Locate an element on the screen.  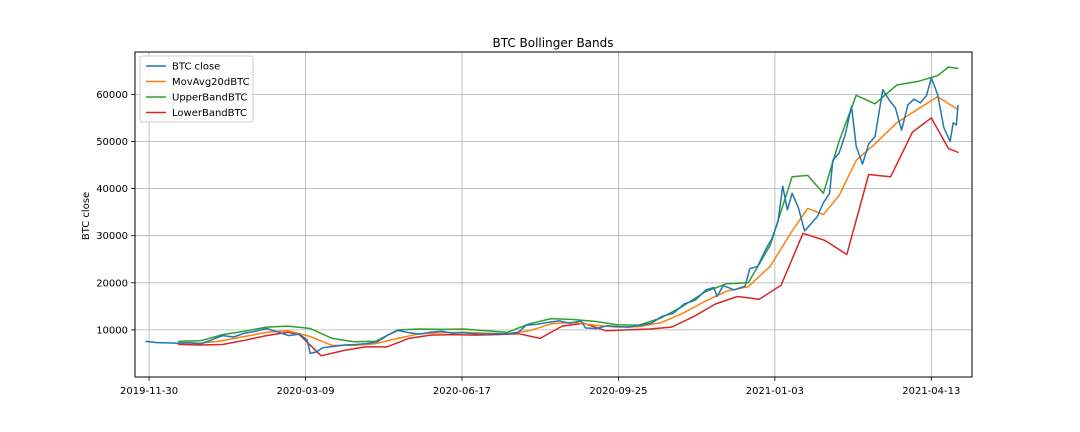
y-tick-label: 30000 is located at coordinates (112, 236).